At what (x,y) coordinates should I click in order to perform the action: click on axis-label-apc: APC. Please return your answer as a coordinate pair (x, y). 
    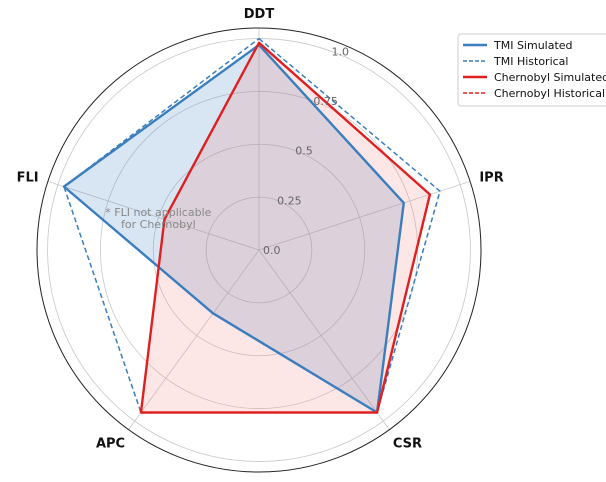
    Looking at the image, I should click on (110, 444).